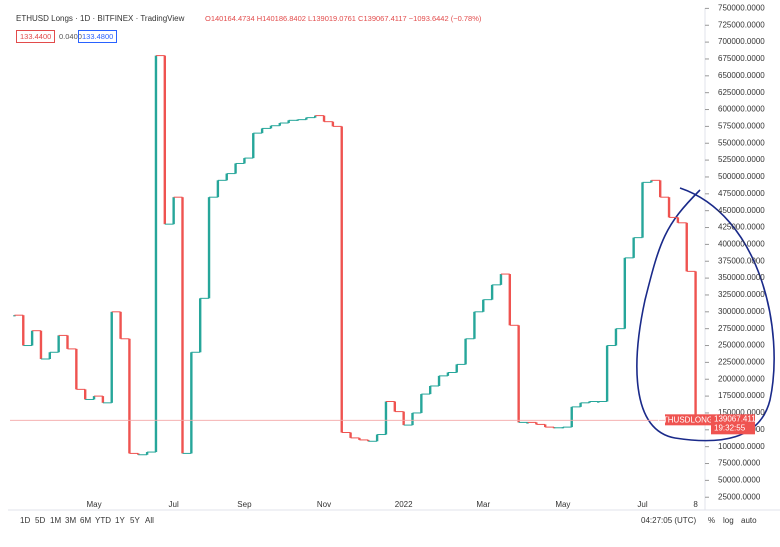 The height and width of the screenshot is (547, 780). I want to click on countdown-label: 19:32:55, so click(730, 427).